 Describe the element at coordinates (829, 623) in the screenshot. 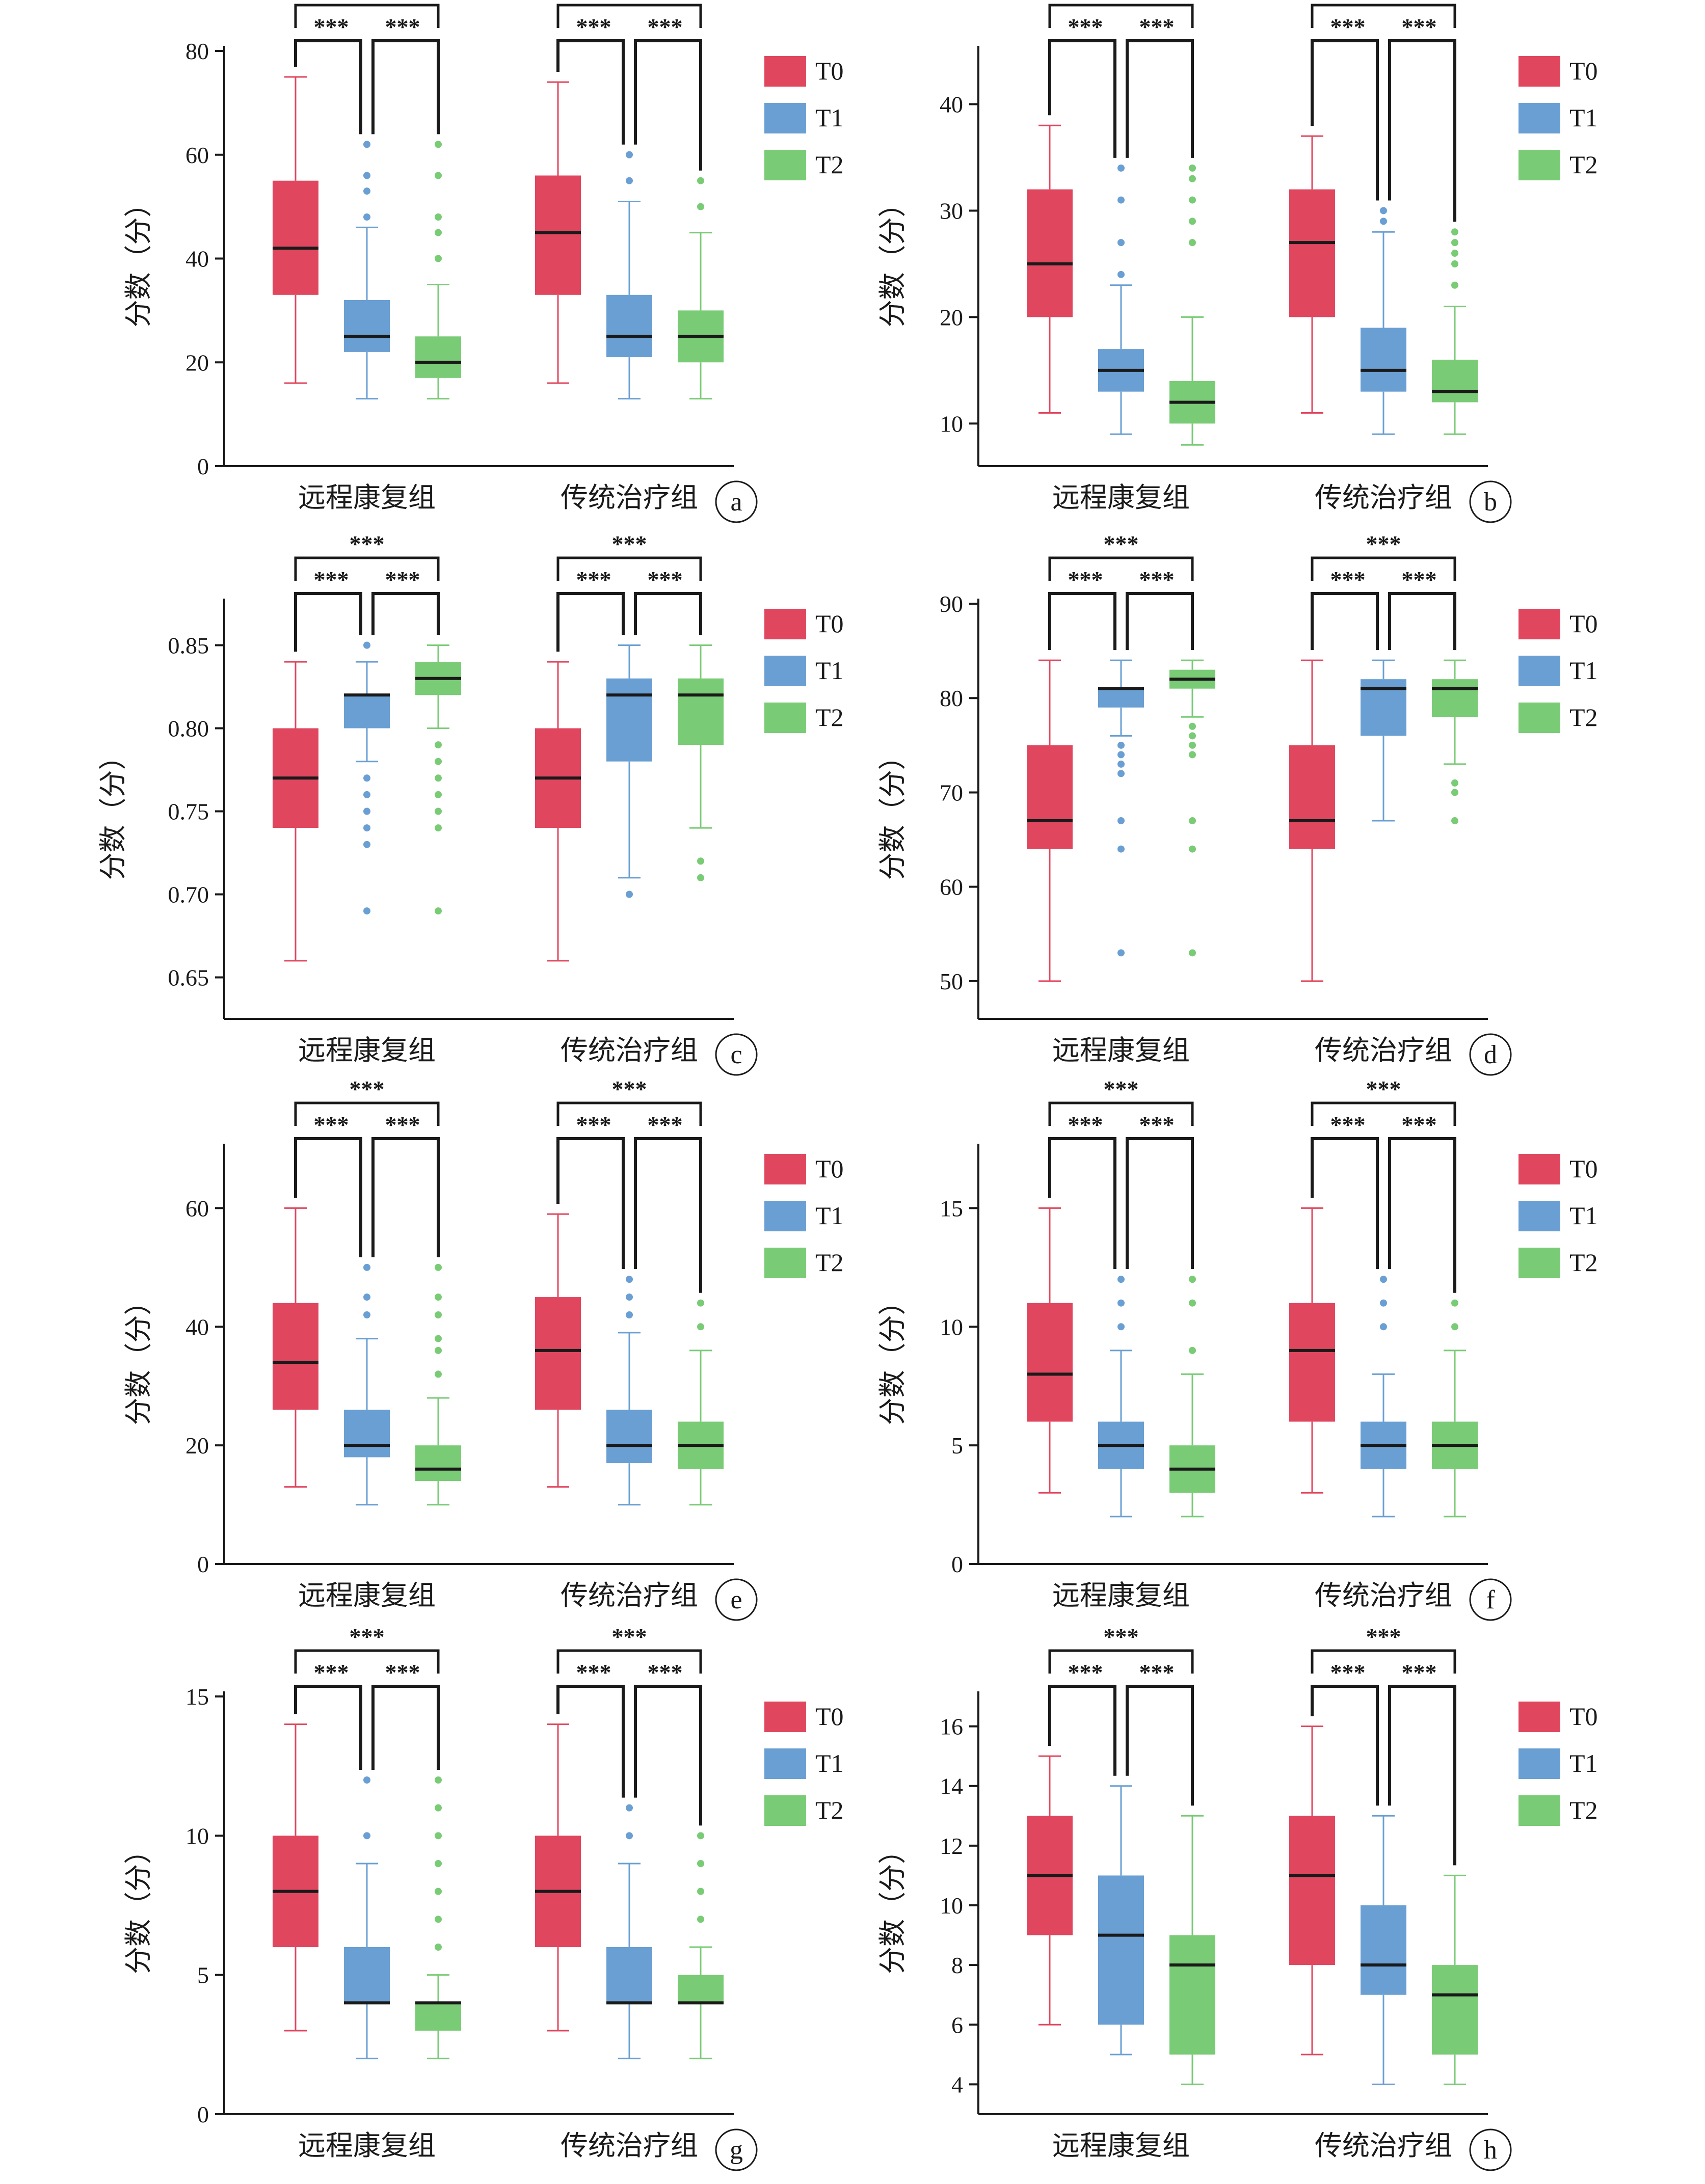

I see `legend-label-T0: T0` at that location.